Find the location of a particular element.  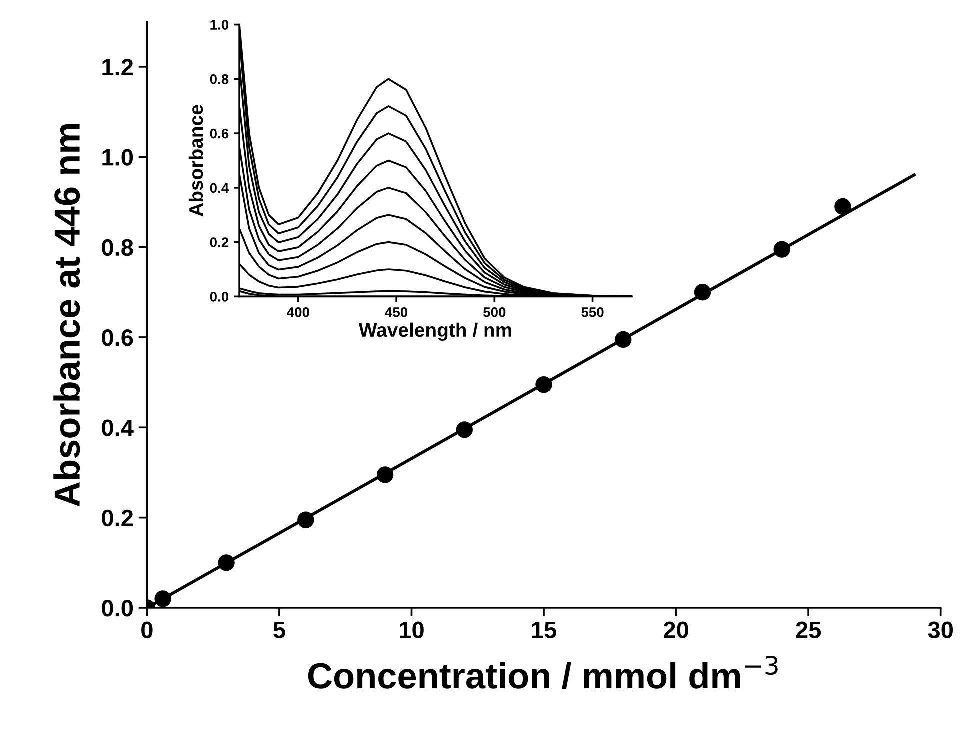

x-tick-label: 450 is located at coordinates (396, 312).